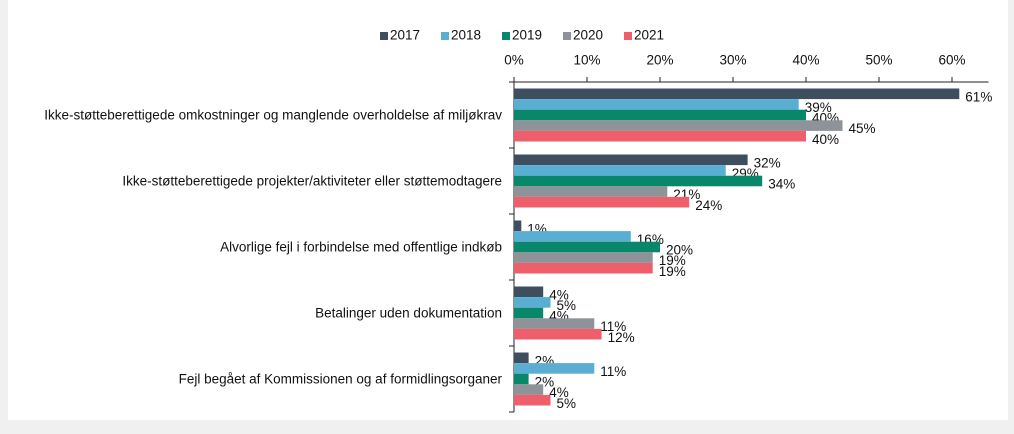 Image resolution: width=1014 pixels, height=434 pixels. Describe the element at coordinates (588, 35) in the screenshot. I see `legend-label: 2020` at that location.